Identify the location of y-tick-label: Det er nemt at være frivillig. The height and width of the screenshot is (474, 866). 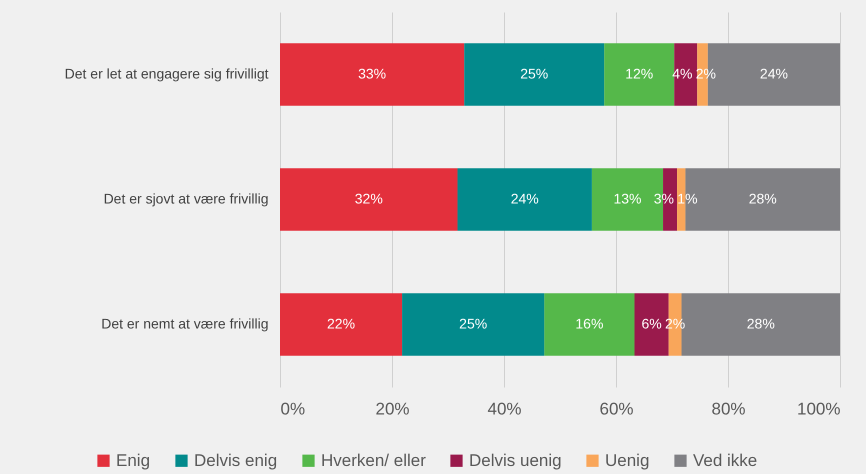
(184, 324).